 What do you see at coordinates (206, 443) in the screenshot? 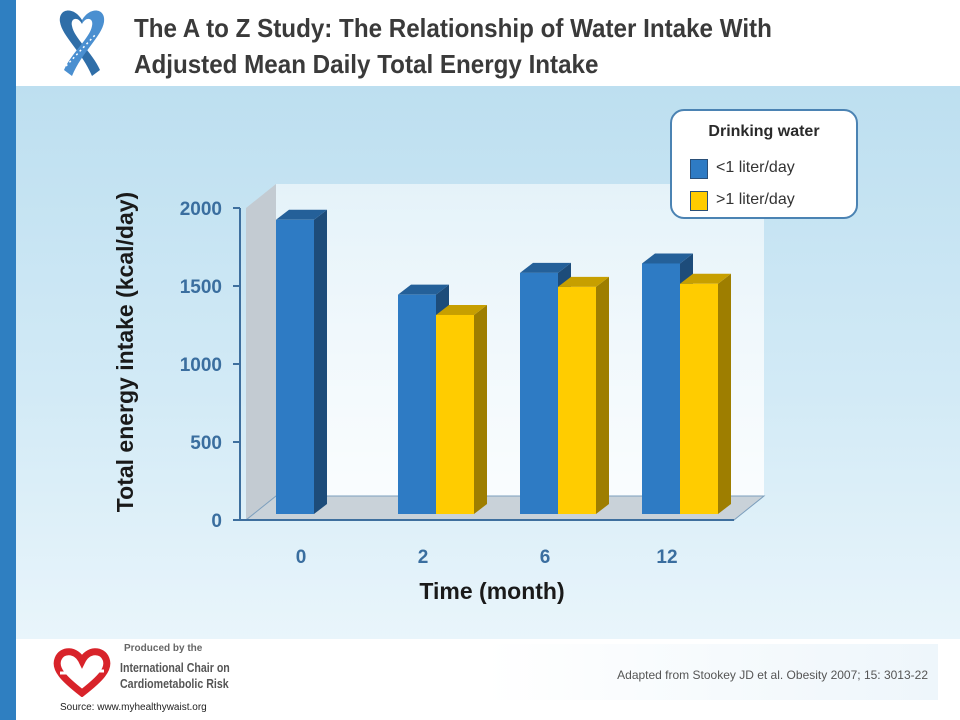
I see `y-tick-label: 500` at bounding box center [206, 443].